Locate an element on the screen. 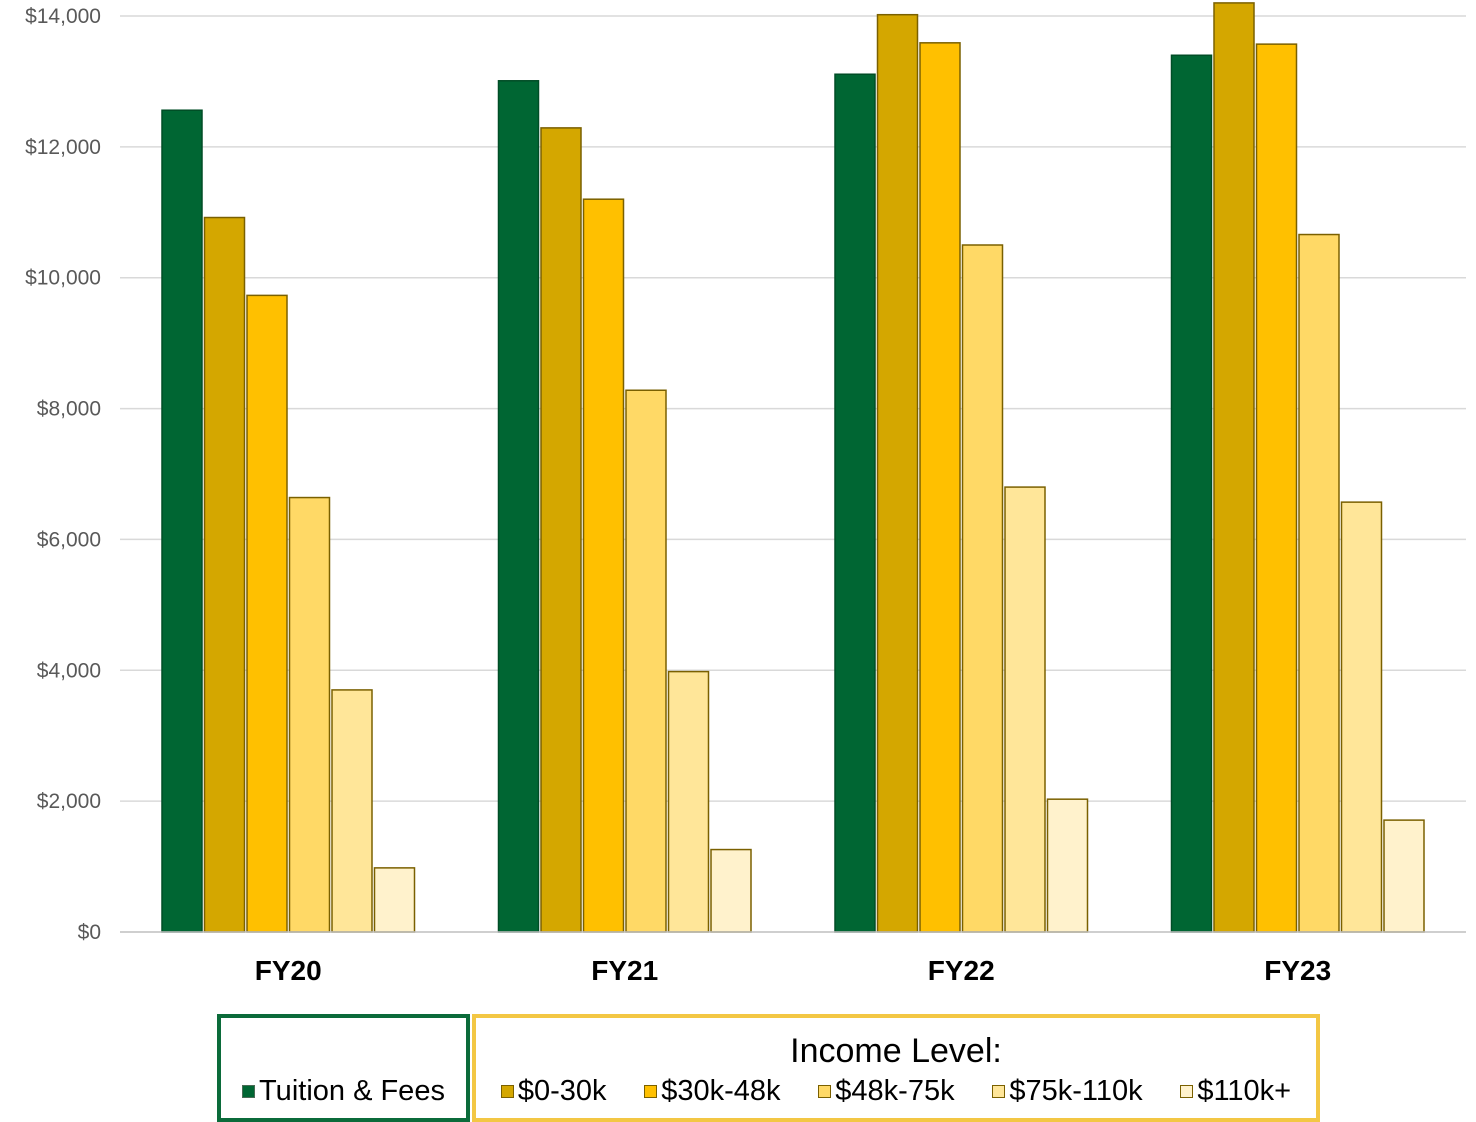 This screenshot has height=1122, width=1476. legend-label: $110k+ is located at coordinates (1244, 1091).